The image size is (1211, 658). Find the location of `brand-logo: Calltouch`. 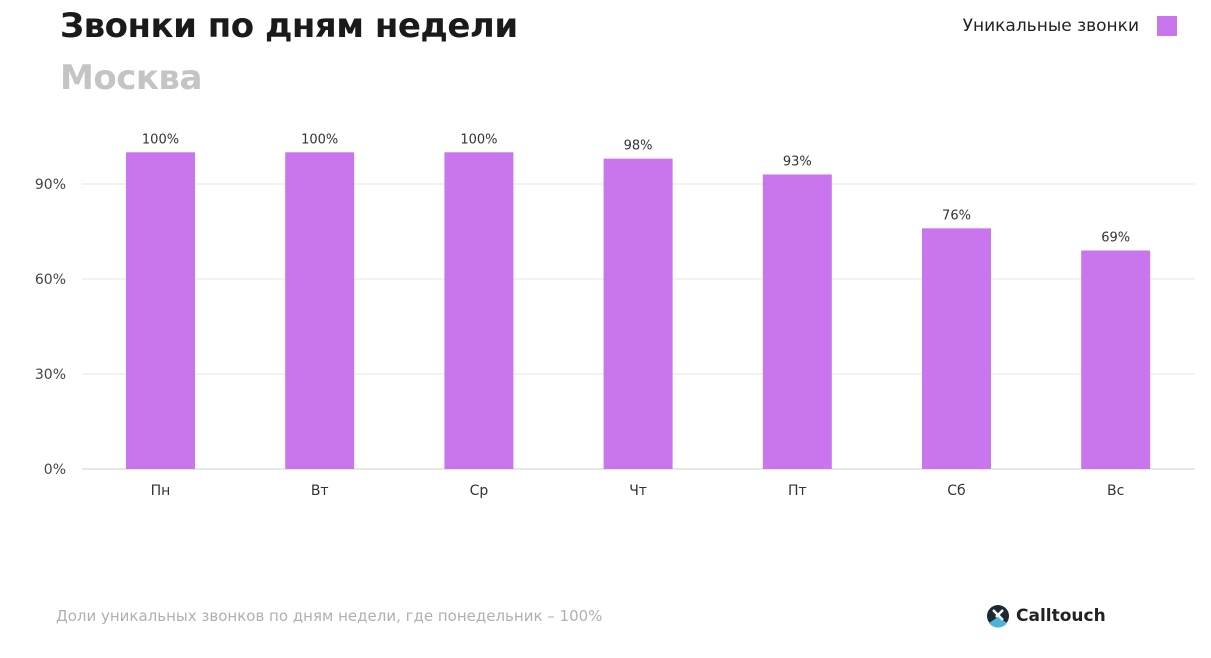

brand-logo: Calltouch is located at coordinates (1046, 616).